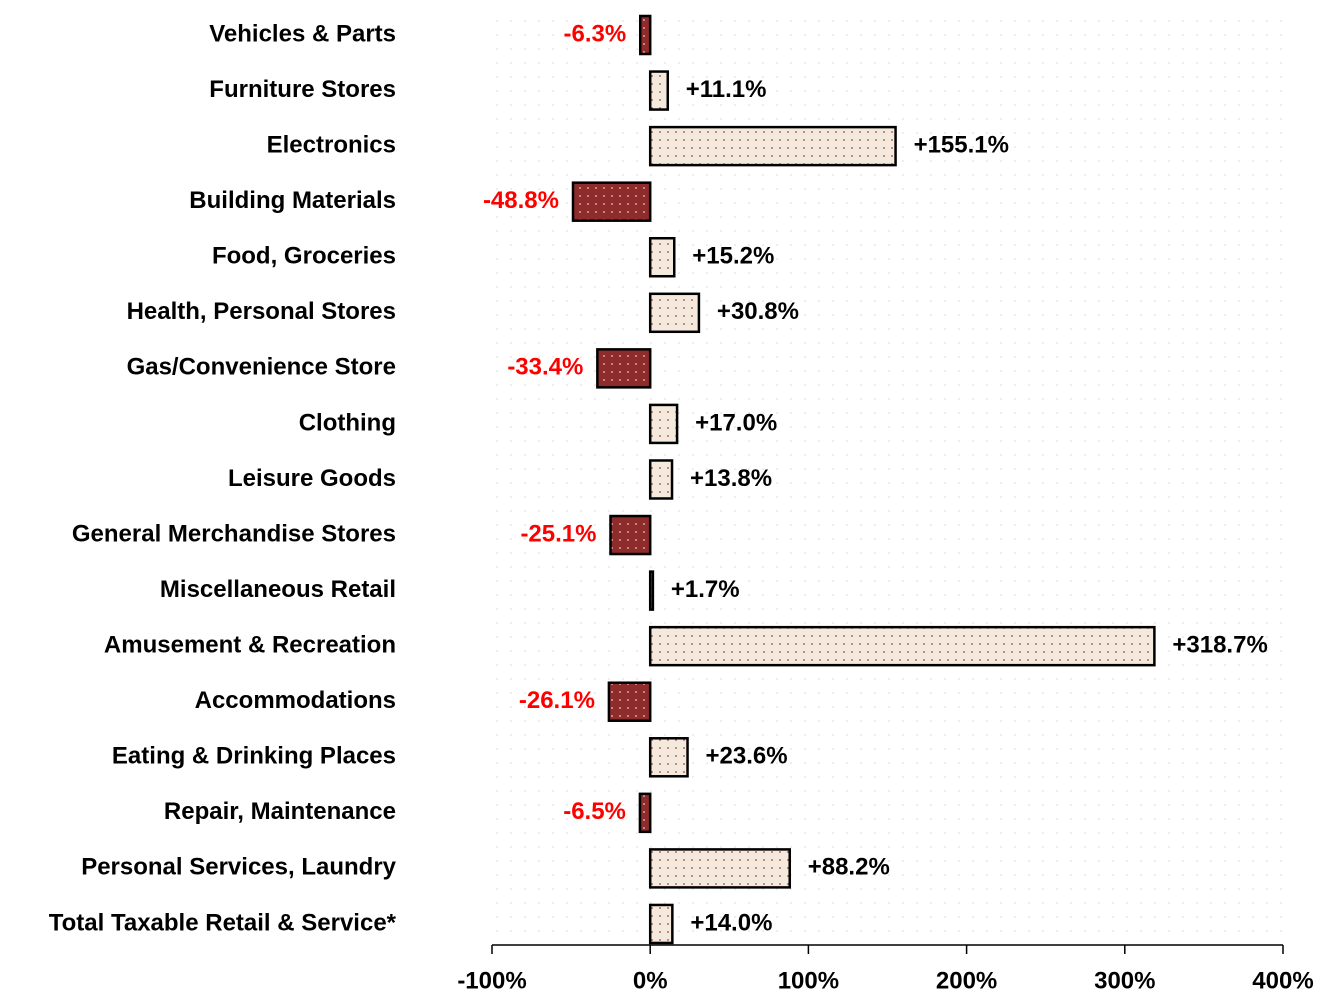 The image size is (1328, 998). What do you see at coordinates (961, 144) in the screenshot?
I see `value-label: +155.1%` at bounding box center [961, 144].